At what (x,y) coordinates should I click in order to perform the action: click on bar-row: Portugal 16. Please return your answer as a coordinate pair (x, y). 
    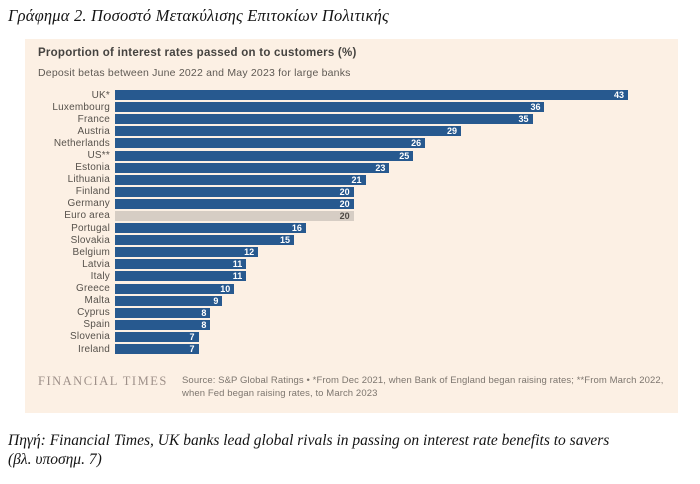
    Looking at the image, I should click on (351, 228).